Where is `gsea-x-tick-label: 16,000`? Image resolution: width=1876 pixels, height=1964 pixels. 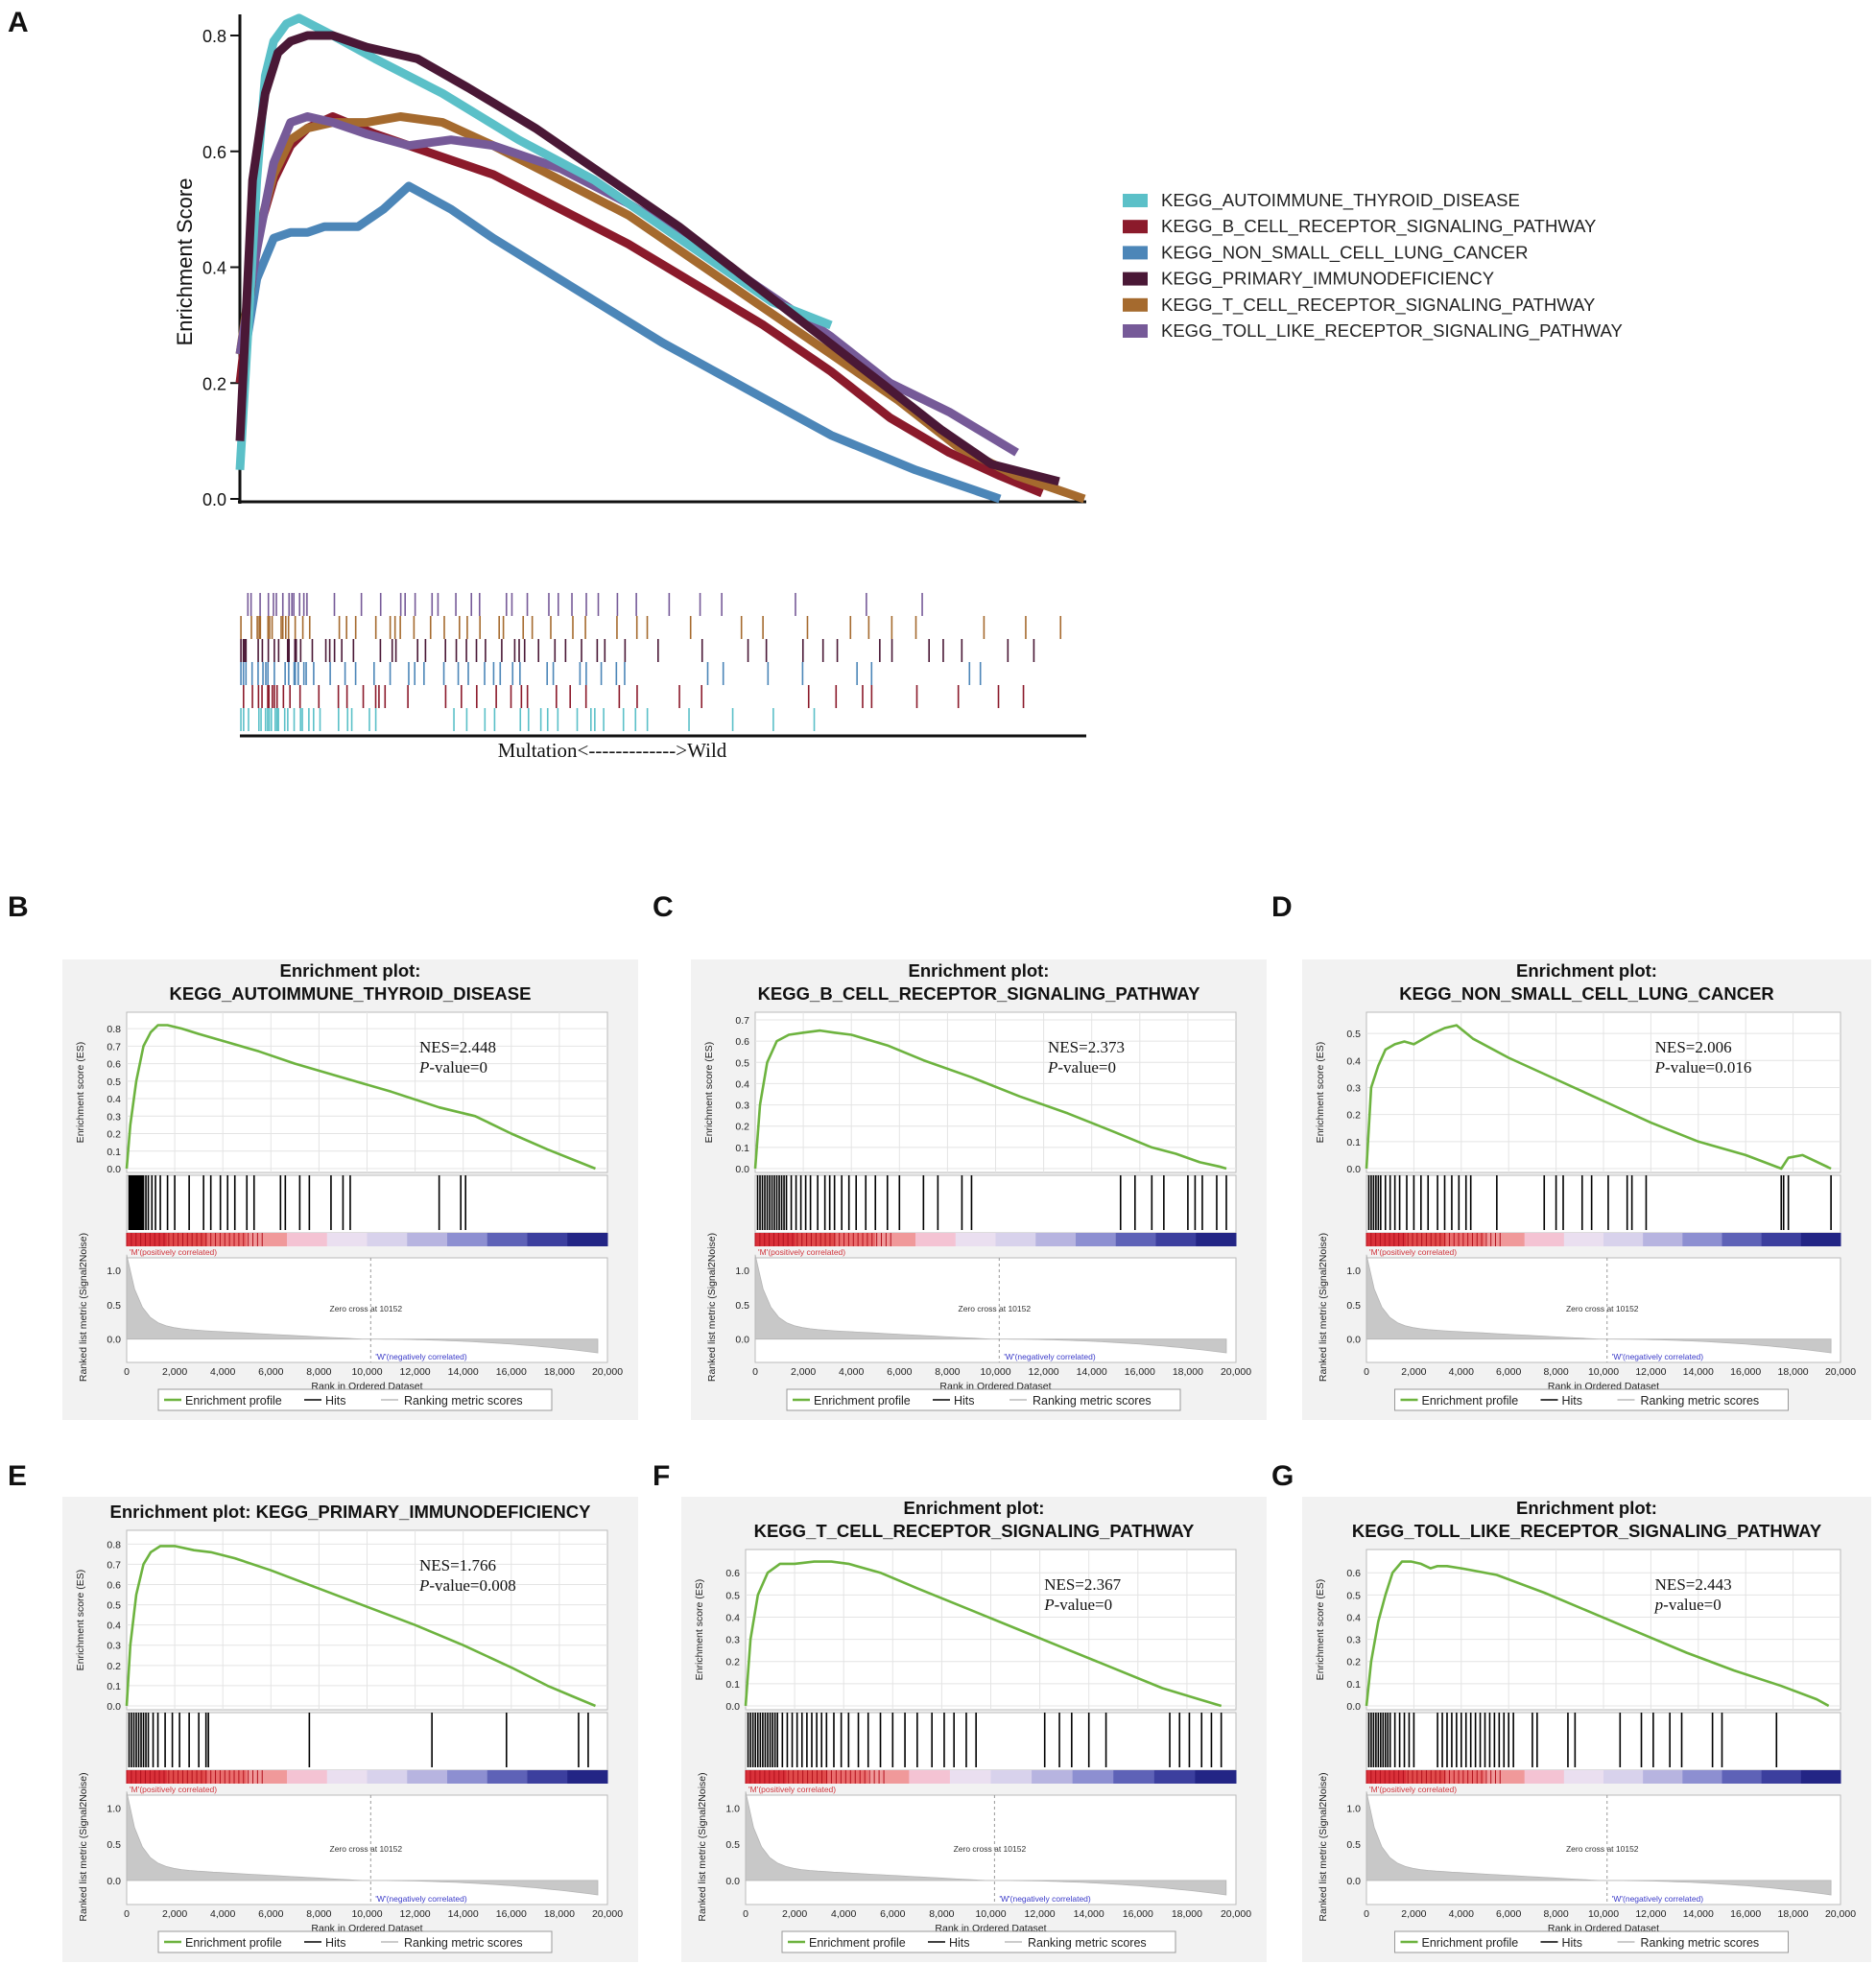 gsea-x-tick-label: 16,000 is located at coordinates (1745, 1914).